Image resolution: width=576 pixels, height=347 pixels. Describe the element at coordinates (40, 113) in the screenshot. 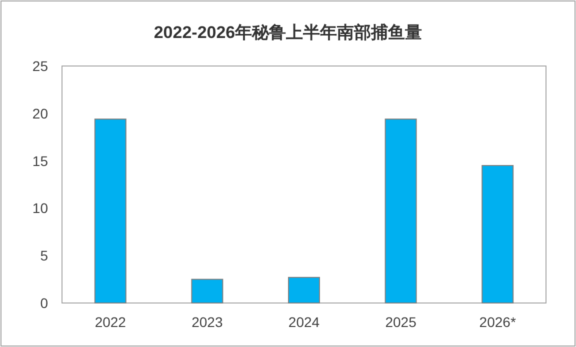

I see `y-tick-label: 20` at that location.